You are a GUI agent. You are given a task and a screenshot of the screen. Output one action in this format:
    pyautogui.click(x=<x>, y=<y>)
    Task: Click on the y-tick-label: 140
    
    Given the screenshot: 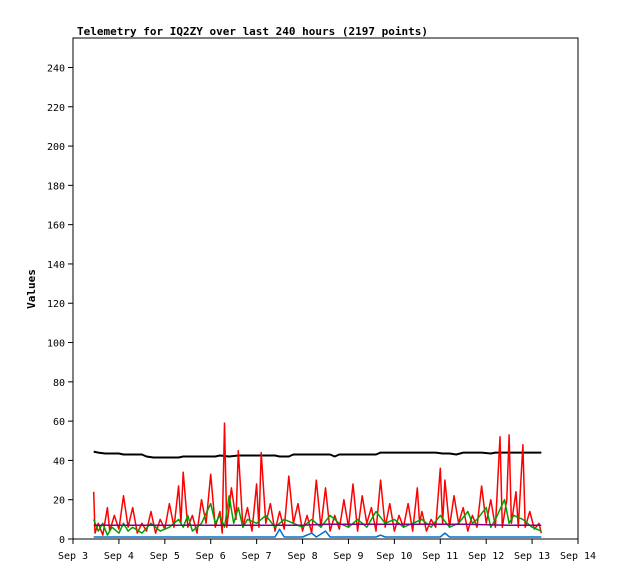 What is the action you would take?
    pyautogui.click(x=56, y=265)
    